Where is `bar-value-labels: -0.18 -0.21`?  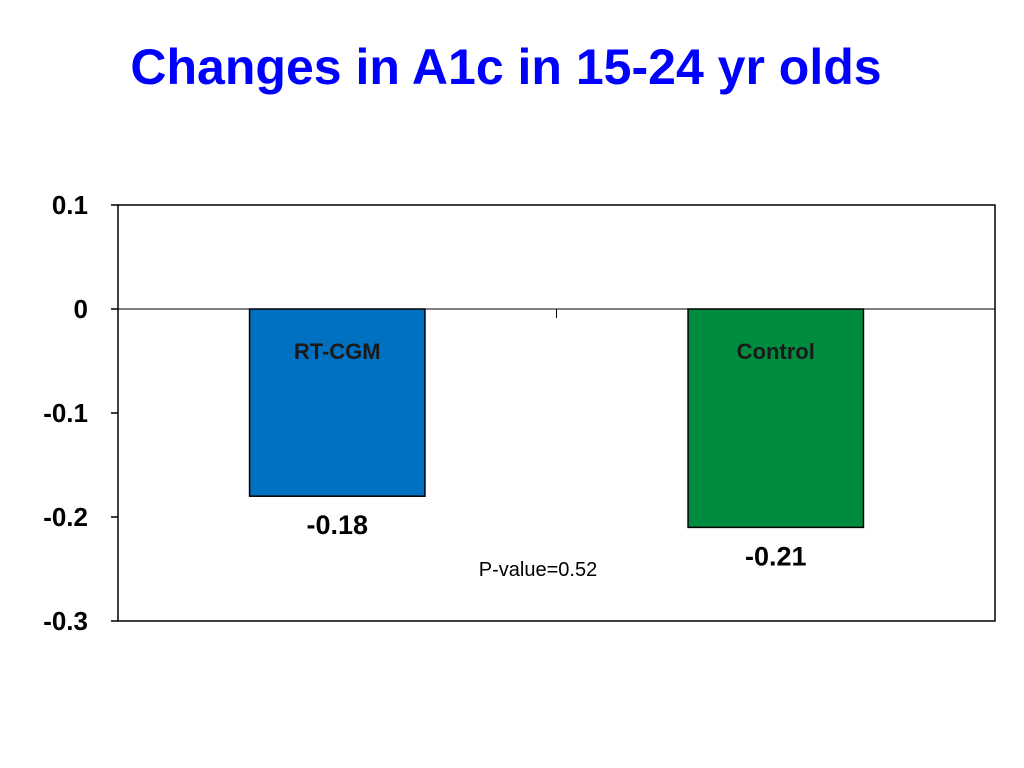
bar-value-labels: -0.18 -0.21 is located at coordinates (556, 540).